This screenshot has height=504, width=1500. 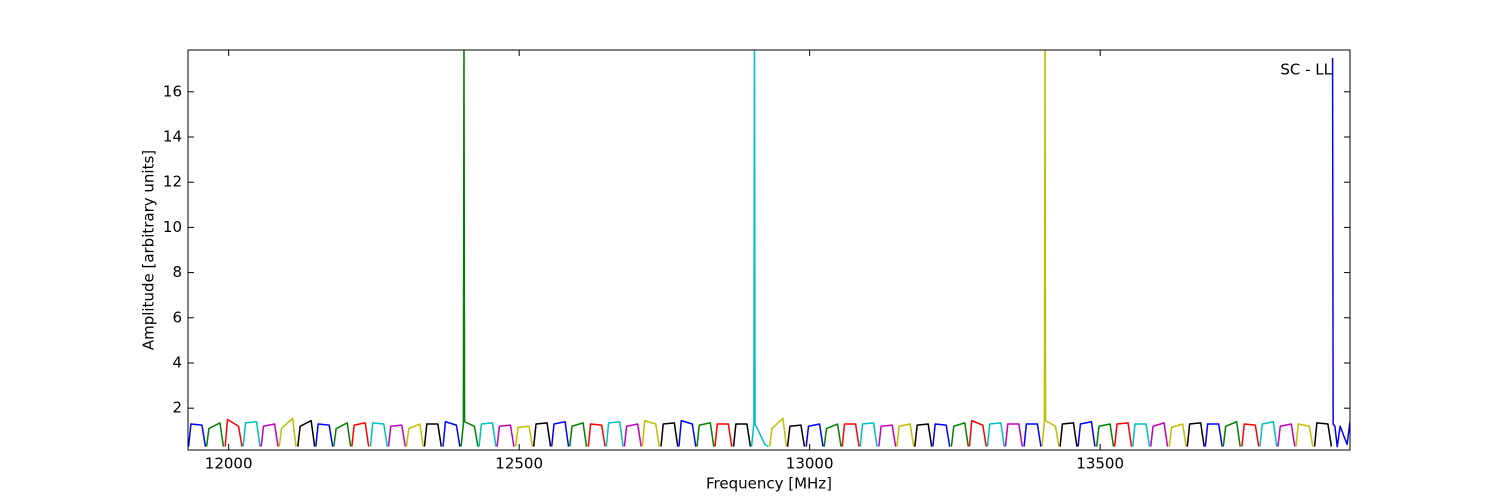 I want to click on y-tick-label: 14, so click(x=172, y=137).